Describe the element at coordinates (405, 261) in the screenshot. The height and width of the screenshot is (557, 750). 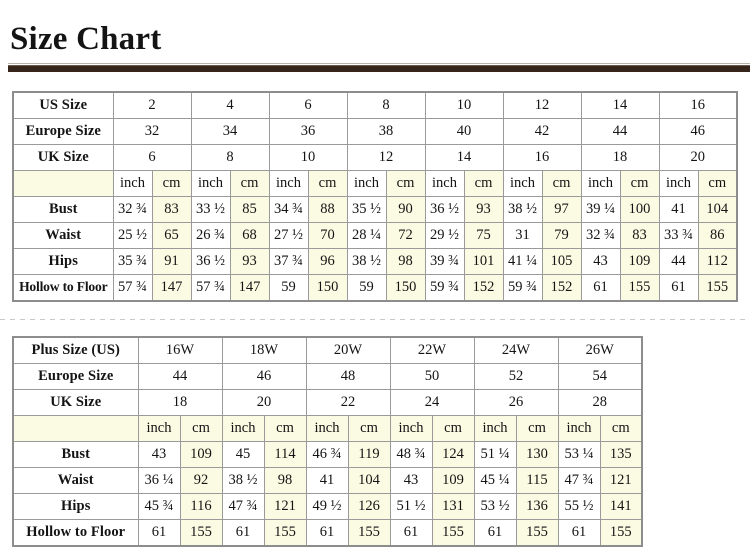
I see `hips-cm-value: 98` at that location.